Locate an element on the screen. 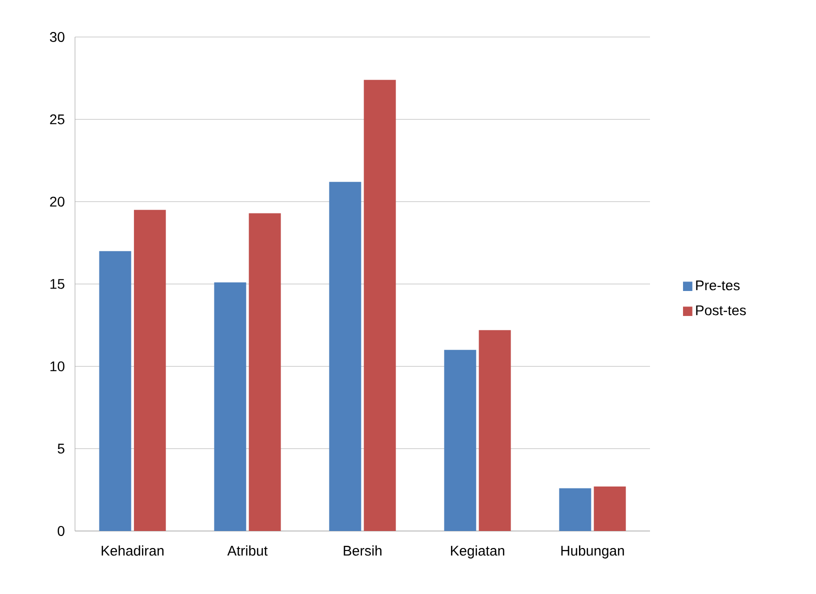  y-tick-label: 10 is located at coordinates (57, 366).